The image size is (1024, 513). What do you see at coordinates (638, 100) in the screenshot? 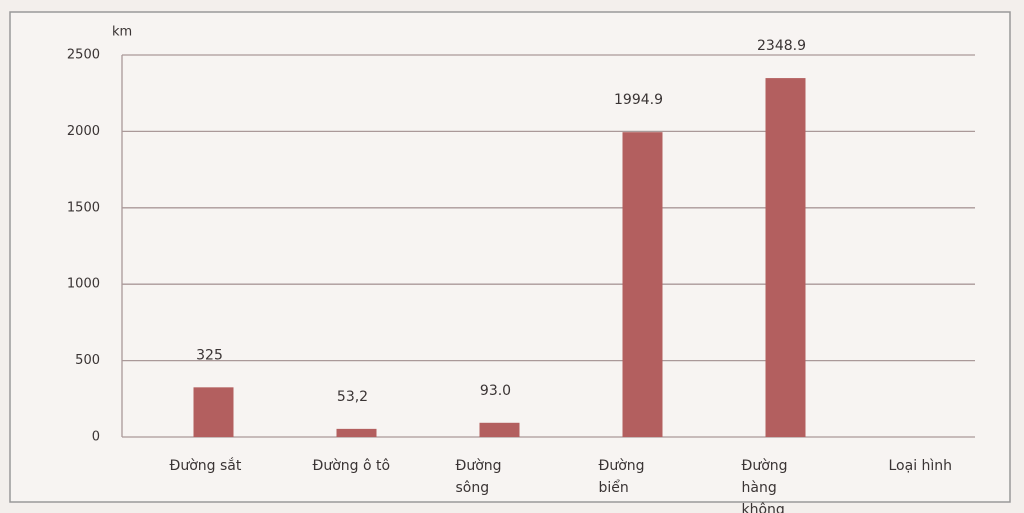
I see `value-label: 1994.9` at bounding box center [638, 100].